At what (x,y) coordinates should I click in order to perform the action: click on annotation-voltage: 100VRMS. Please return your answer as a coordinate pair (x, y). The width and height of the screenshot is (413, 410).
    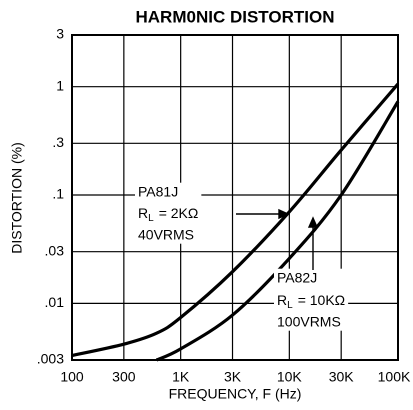
    Looking at the image, I should click on (309, 322).